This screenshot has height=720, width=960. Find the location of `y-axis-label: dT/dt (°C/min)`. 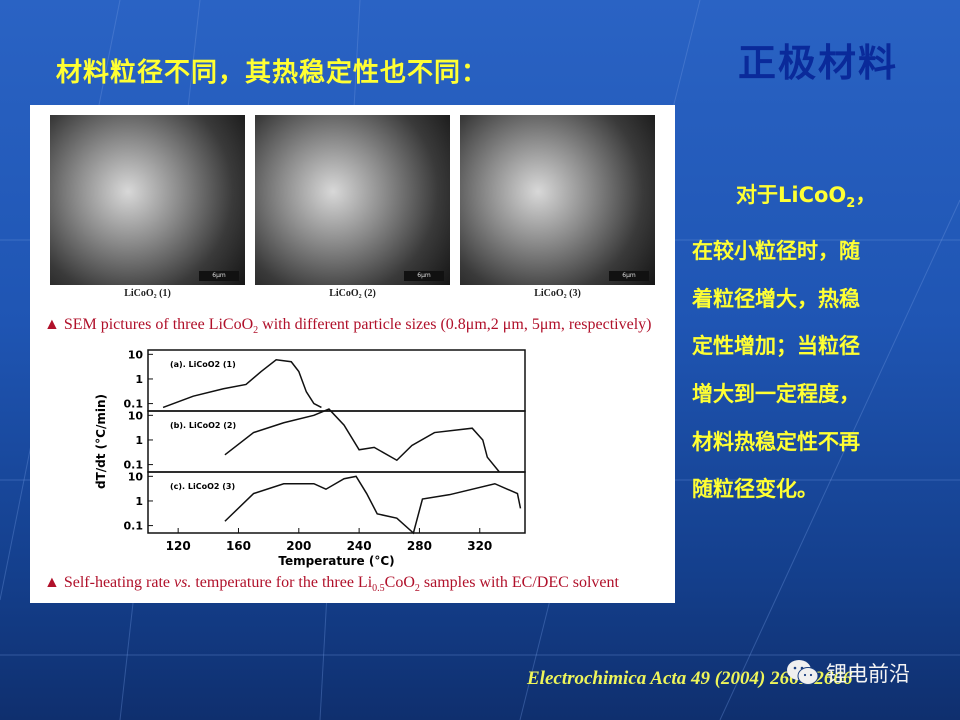

y-axis-label: dT/dt (°C/min) is located at coordinates (101, 441).